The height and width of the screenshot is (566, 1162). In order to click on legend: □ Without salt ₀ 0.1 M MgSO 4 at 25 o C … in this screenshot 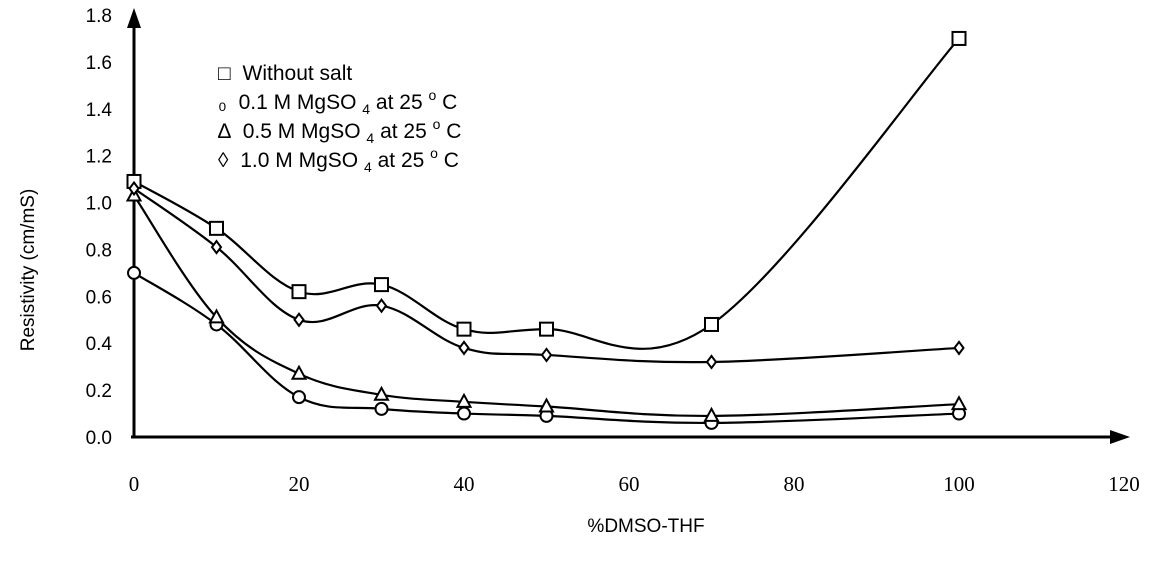, I will do `click(339, 119)`.